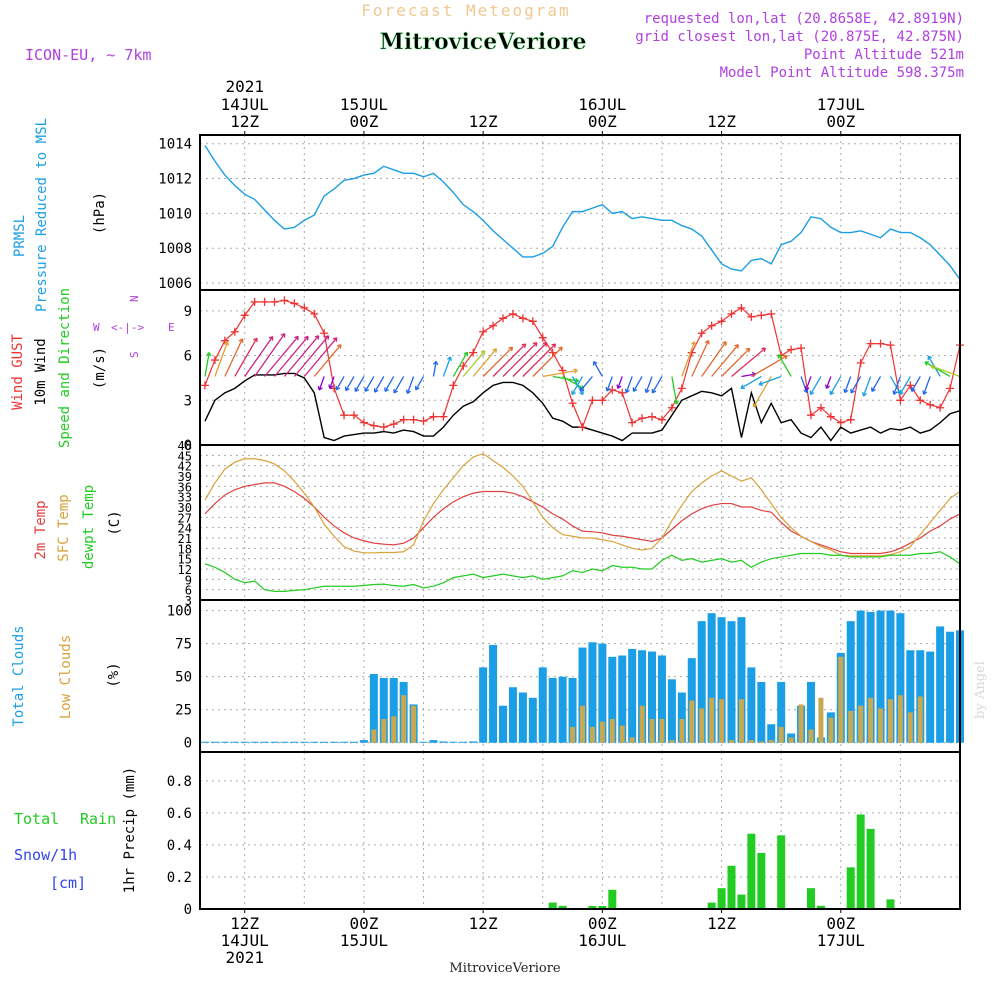 This screenshot has width=1000, height=1000. Describe the element at coordinates (41, 529) in the screenshot. I see `temp2m-label: 2m Temp` at that location.